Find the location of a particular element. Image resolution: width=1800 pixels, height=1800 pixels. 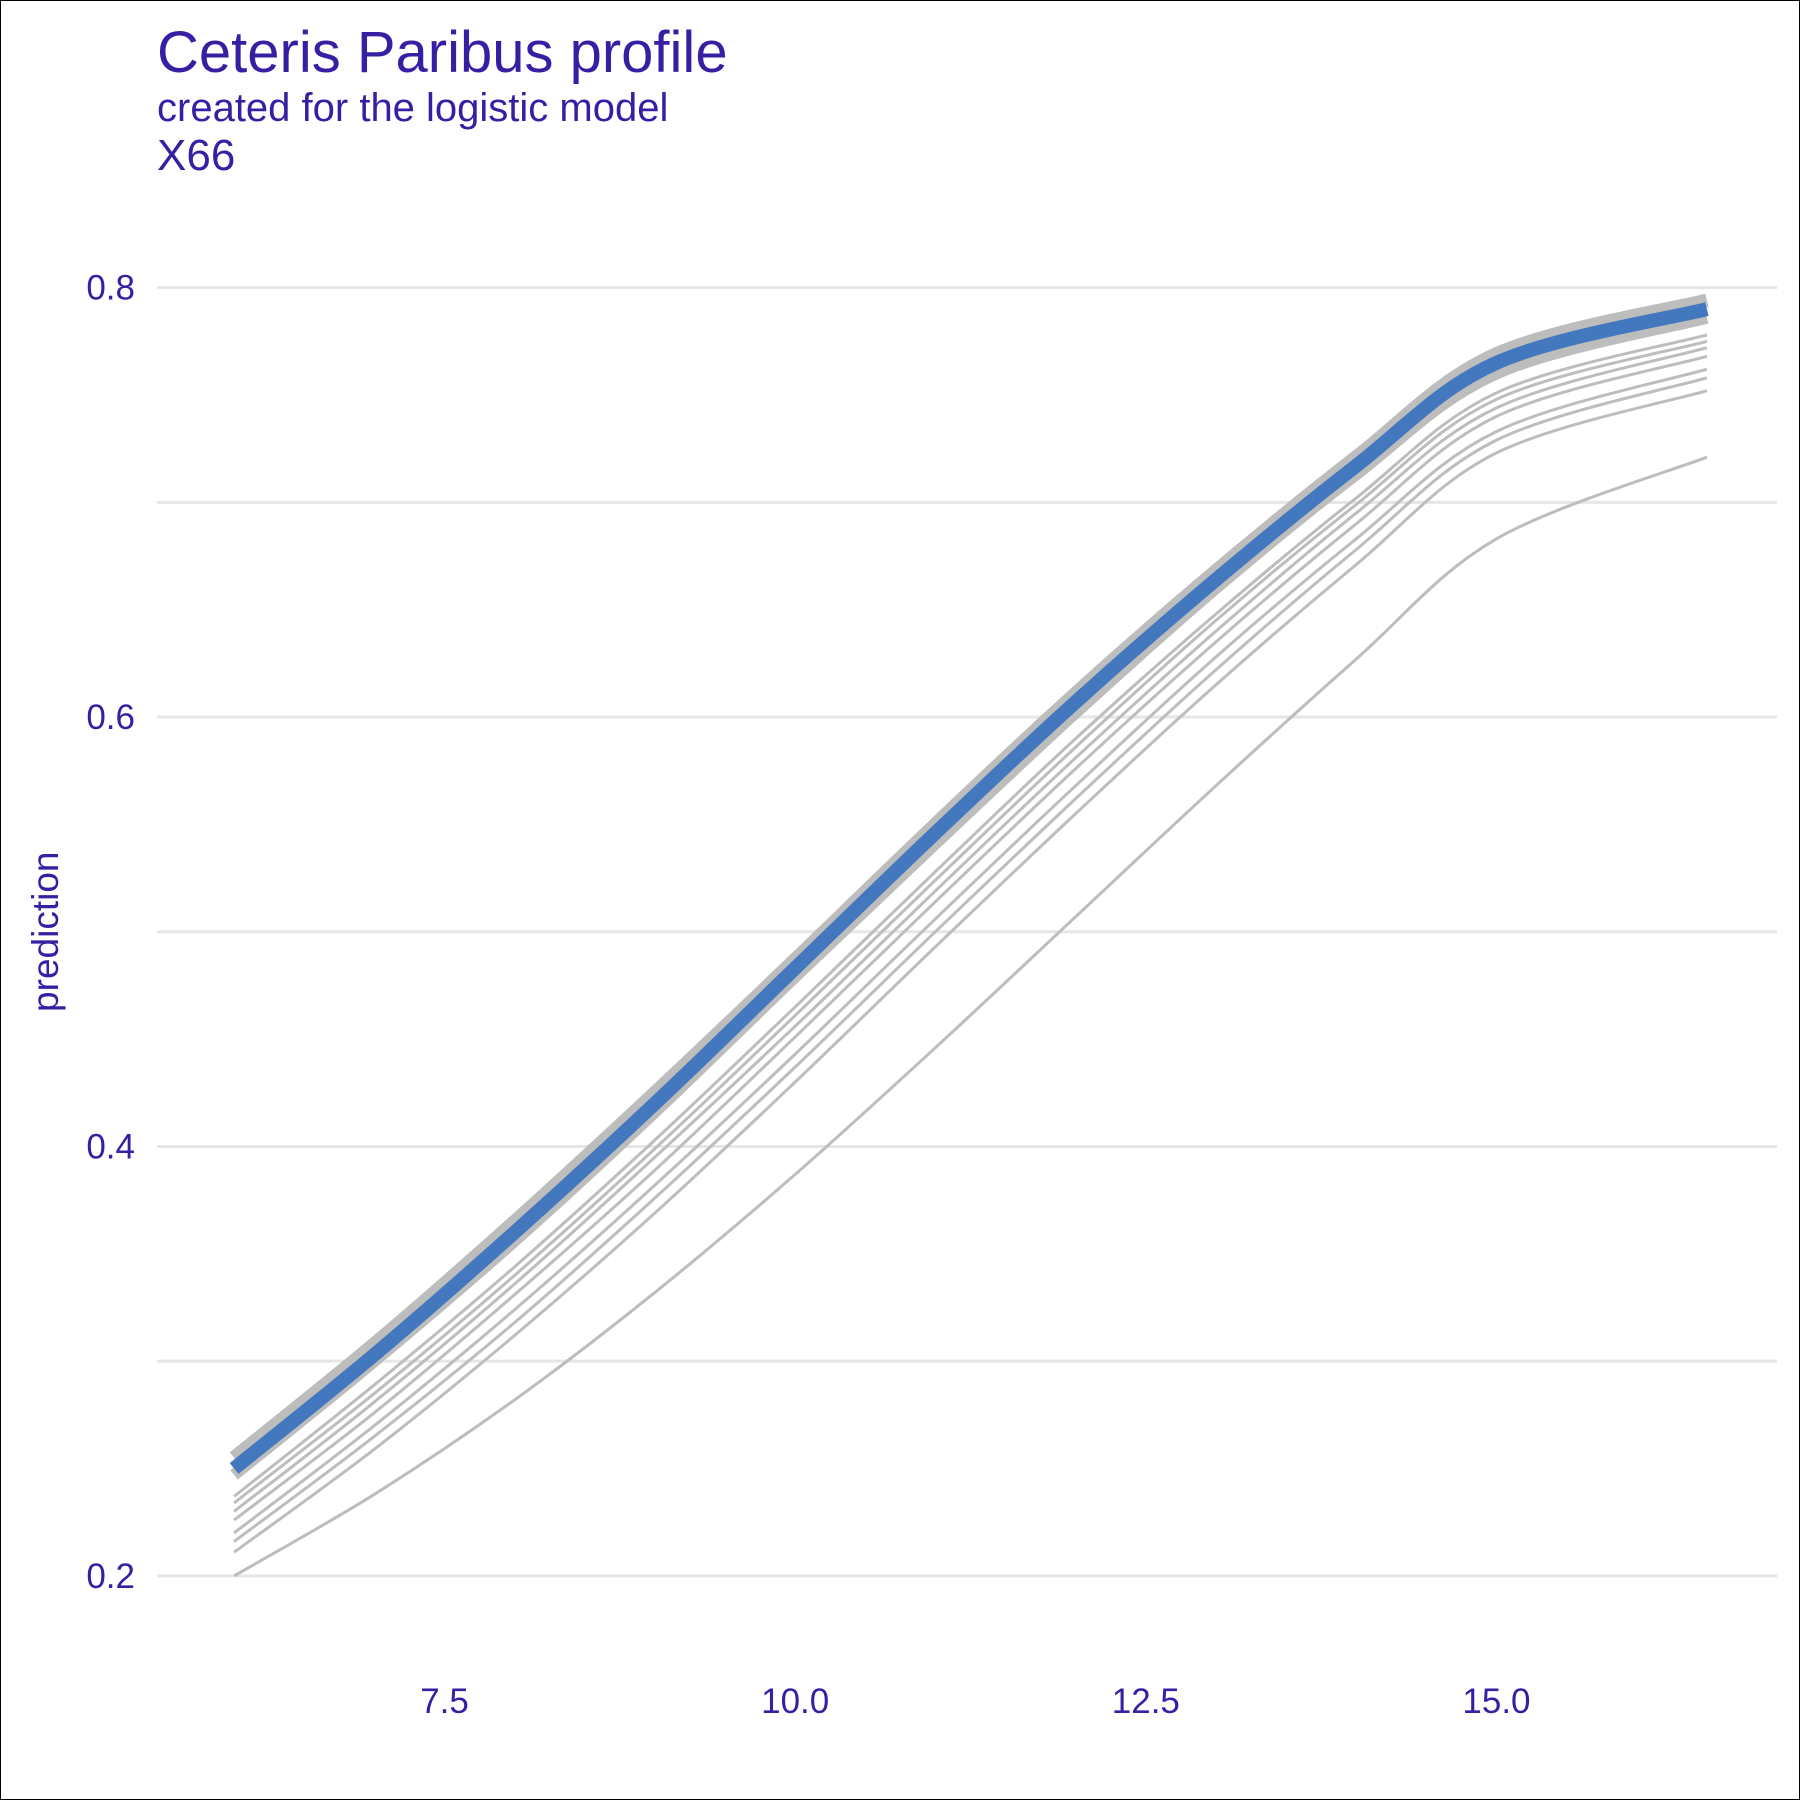

x-tick-label: 15.0 is located at coordinates (1496, 1701).